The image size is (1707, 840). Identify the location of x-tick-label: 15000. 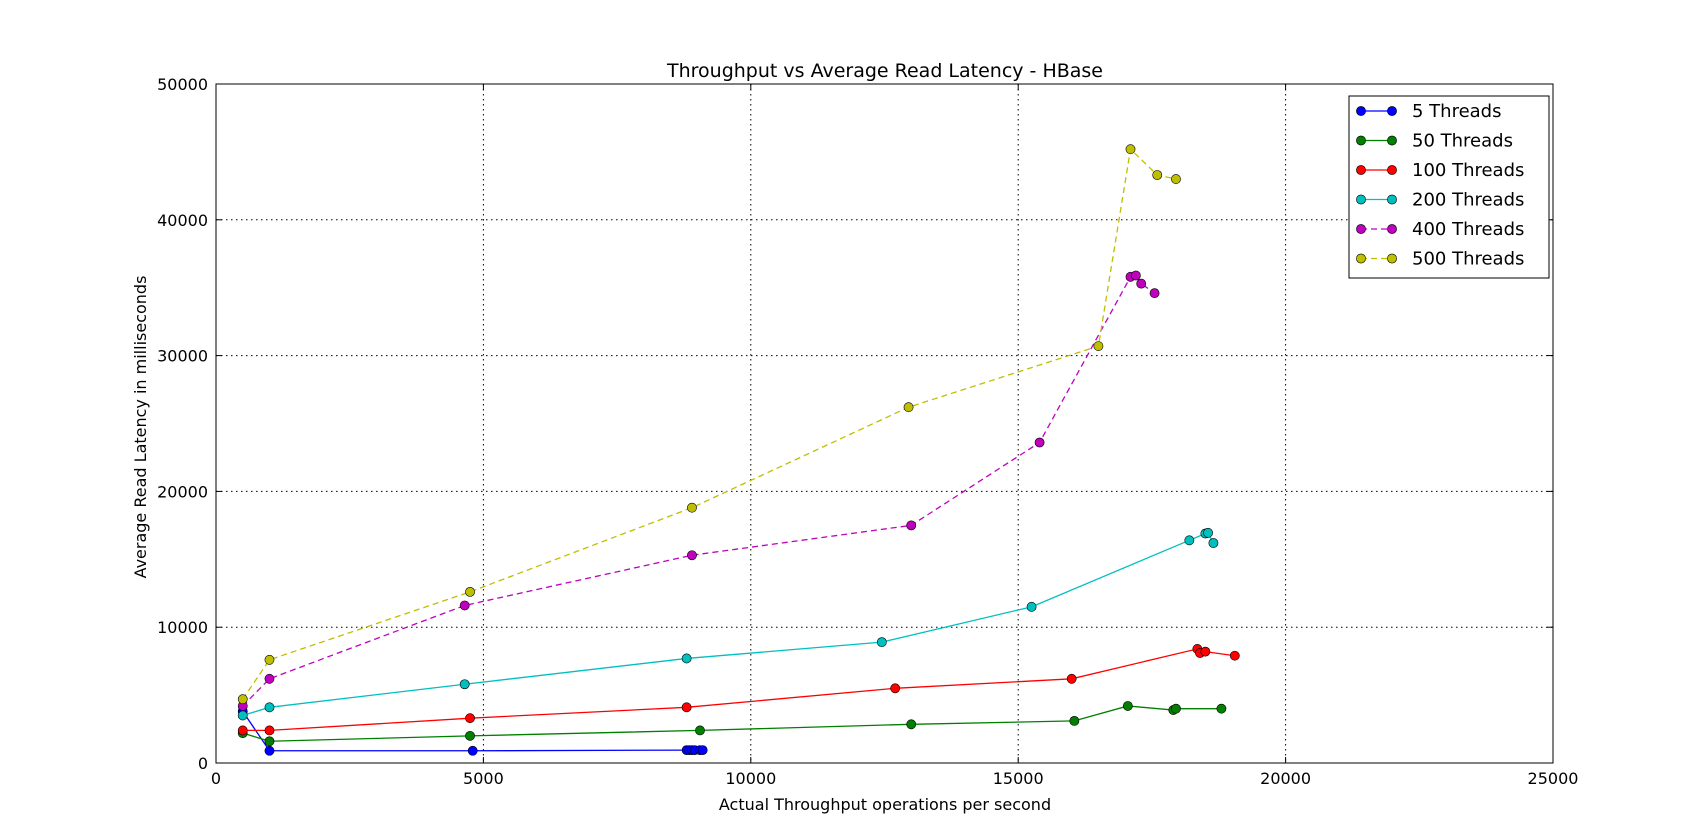
(1018, 778).